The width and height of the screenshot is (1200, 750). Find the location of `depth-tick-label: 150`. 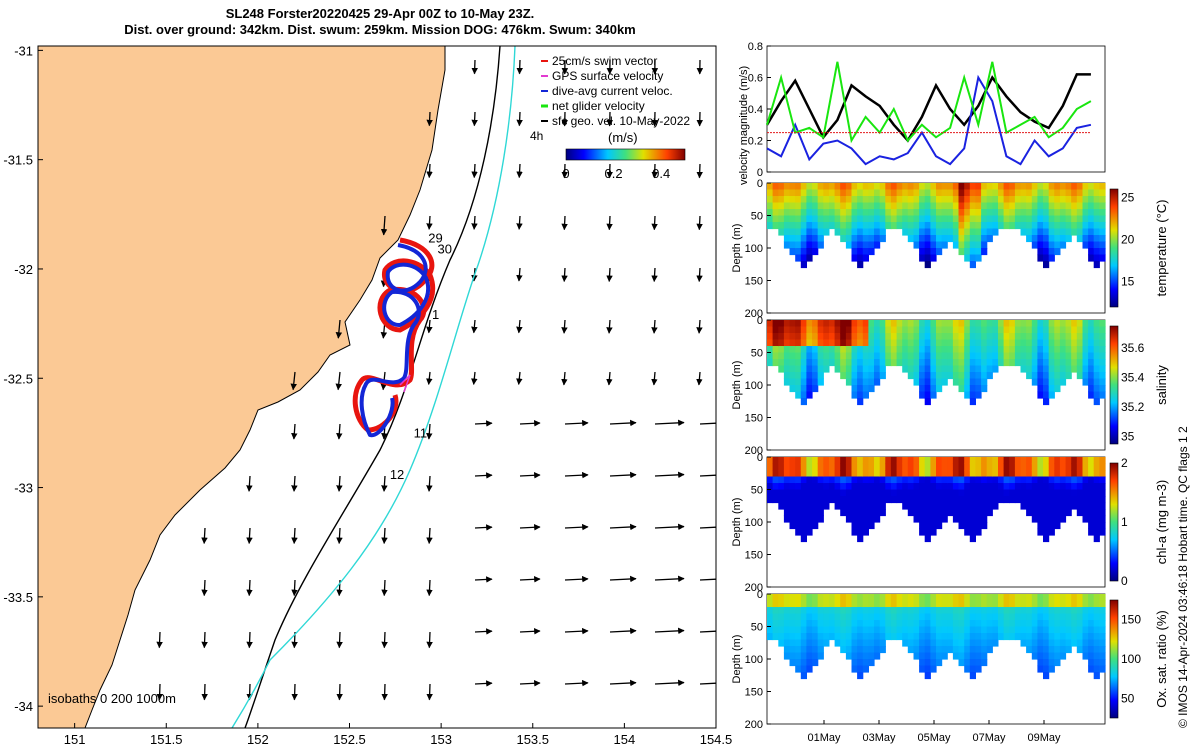

depth-tick-label: 150 is located at coordinates (754, 282).